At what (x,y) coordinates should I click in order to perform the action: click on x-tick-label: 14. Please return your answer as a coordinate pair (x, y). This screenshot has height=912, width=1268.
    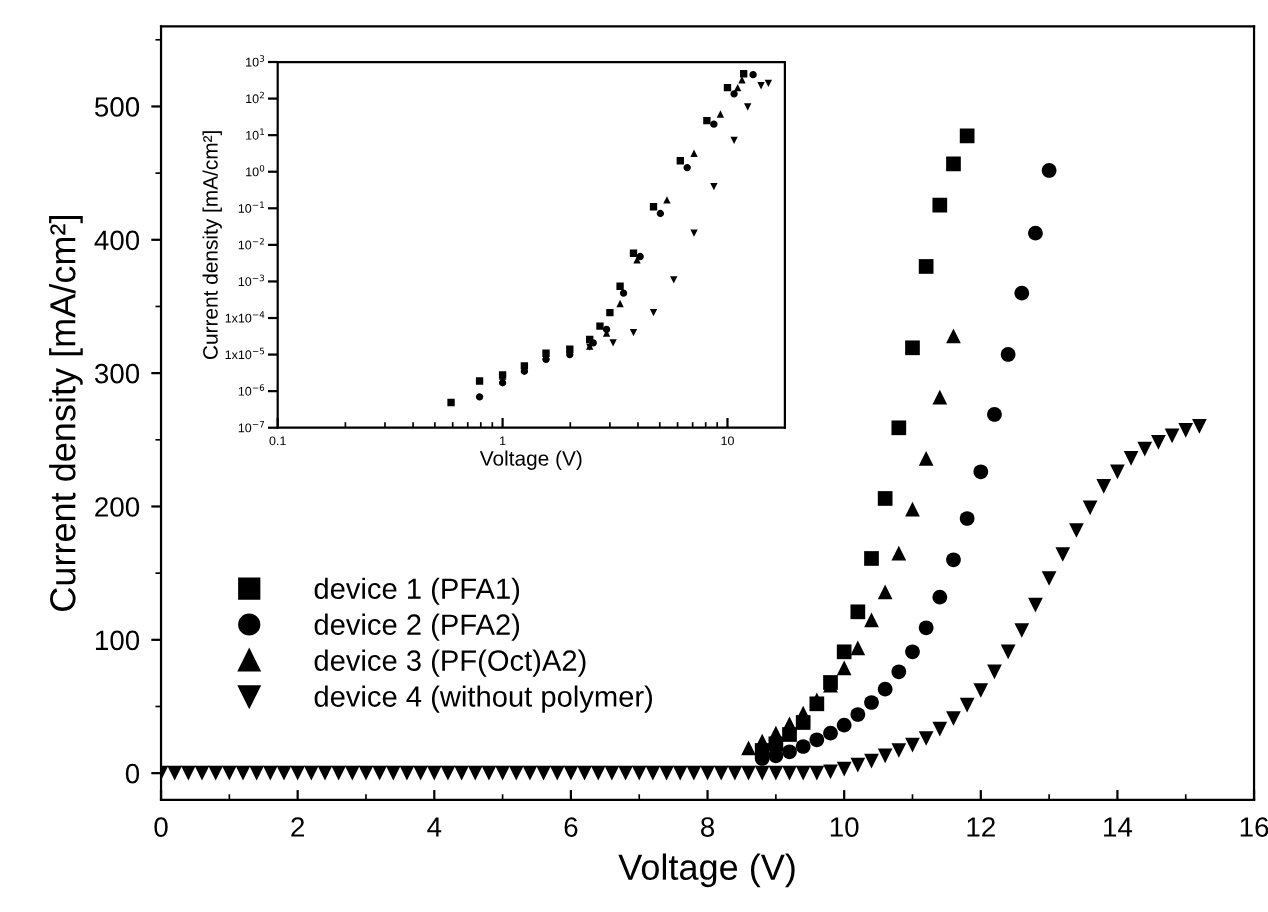
    Looking at the image, I should click on (1118, 827).